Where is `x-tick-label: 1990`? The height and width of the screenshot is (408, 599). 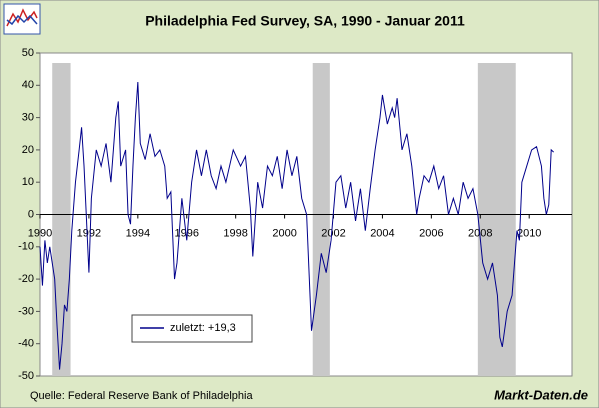
x-tick-label: 1990 is located at coordinates (40, 233).